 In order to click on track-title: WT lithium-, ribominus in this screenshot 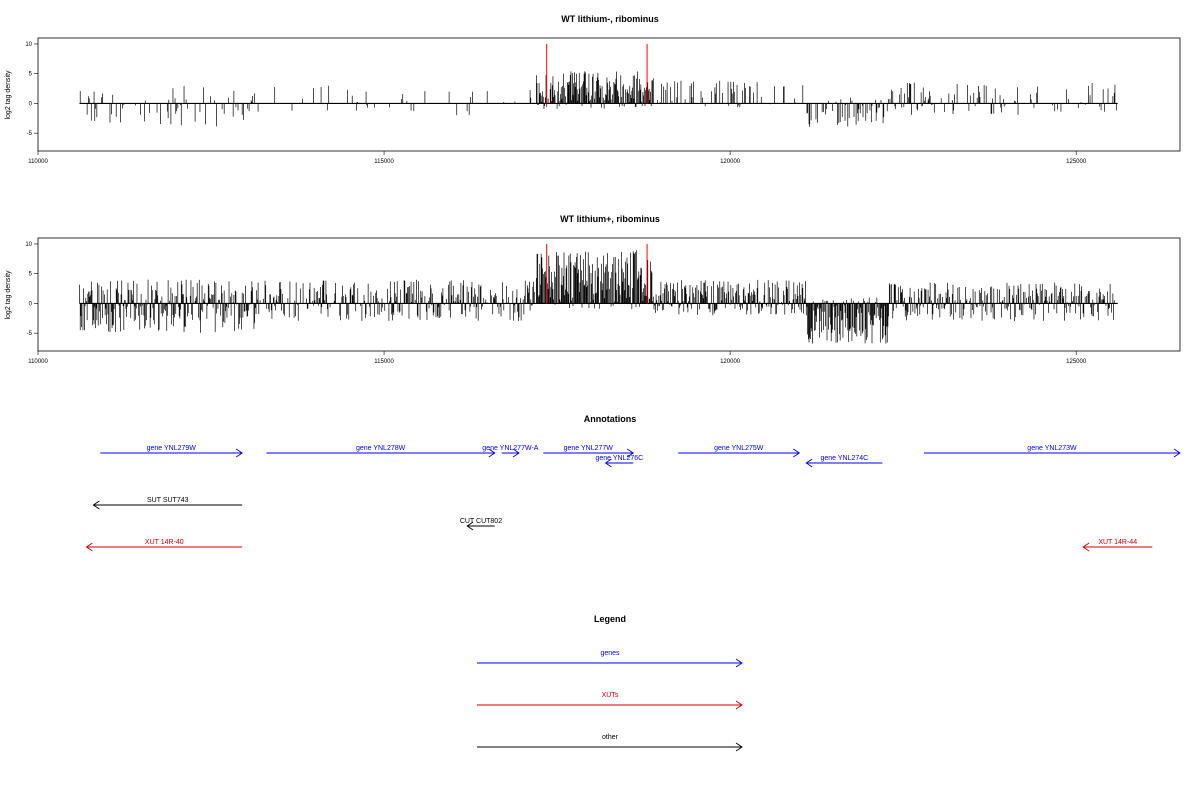, I will do `click(610, 19)`.